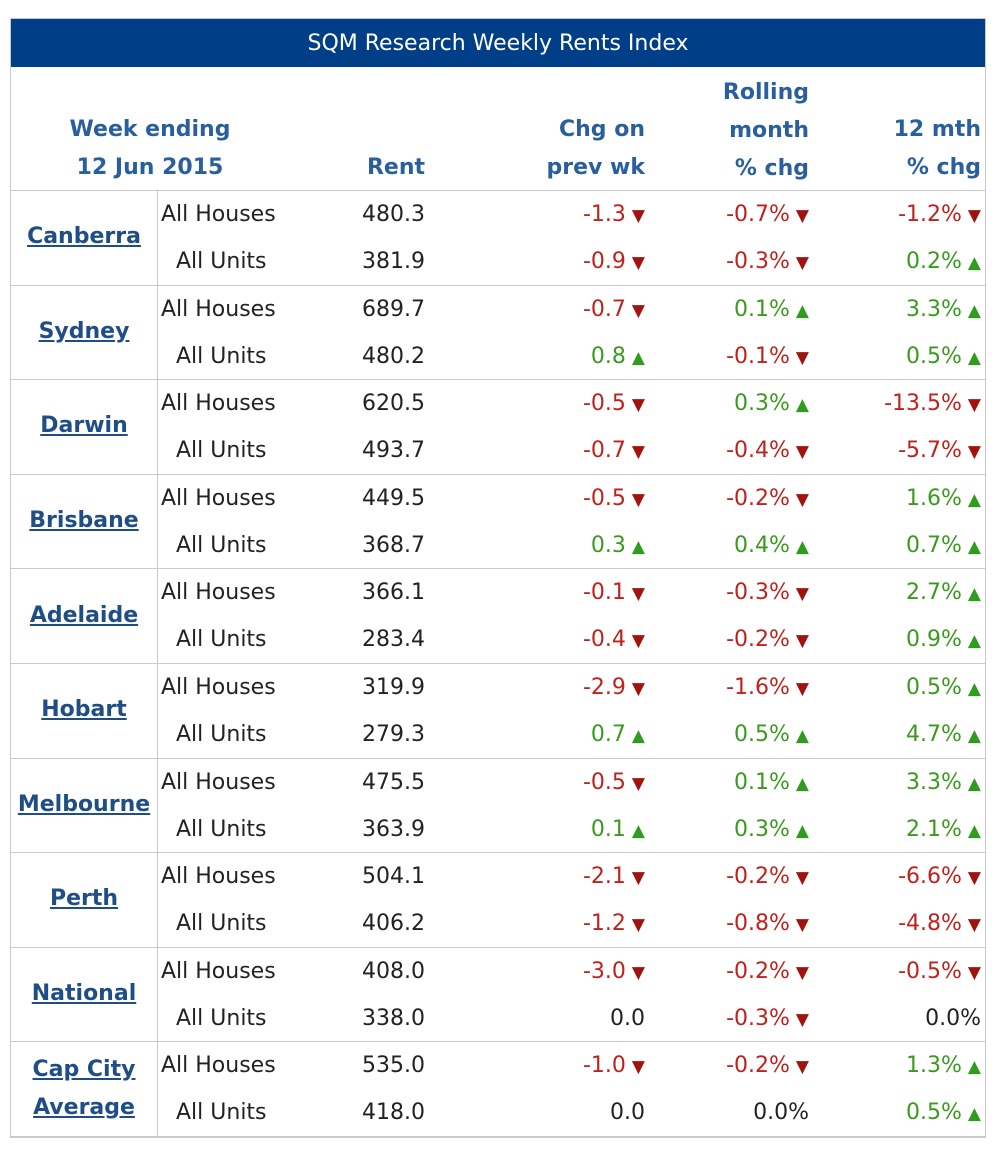  What do you see at coordinates (934, 593) in the screenshot?
I see `annual-change-value: 2.7%` at bounding box center [934, 593].